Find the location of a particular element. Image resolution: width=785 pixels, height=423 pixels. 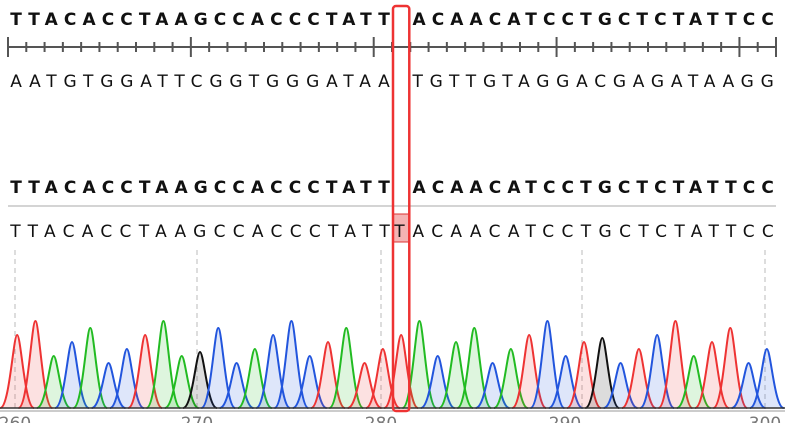

insertion-marker is located at coordinates (401, 208).